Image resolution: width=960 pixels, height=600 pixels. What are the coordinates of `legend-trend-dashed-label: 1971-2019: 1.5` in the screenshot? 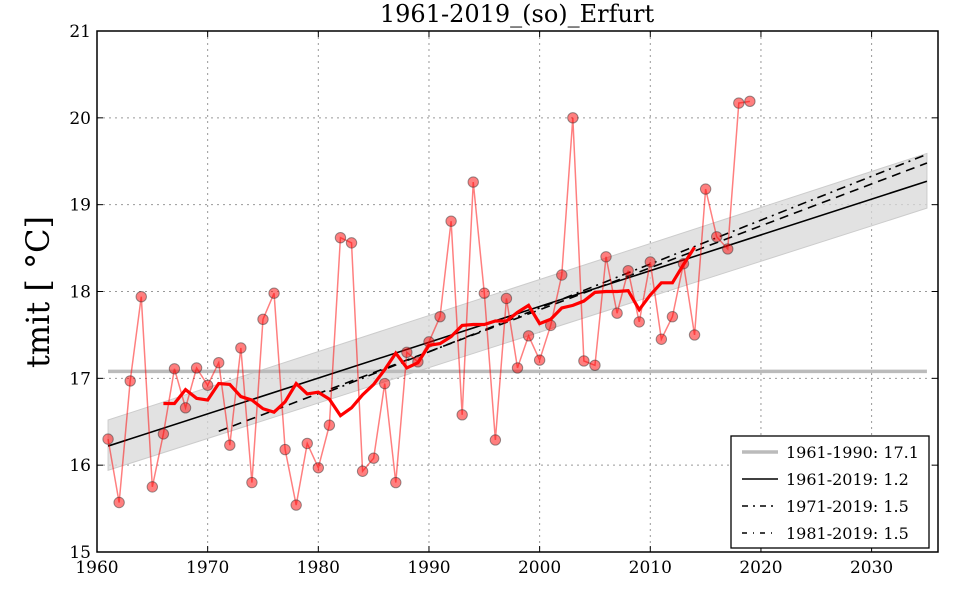 It's located at (847, 506).